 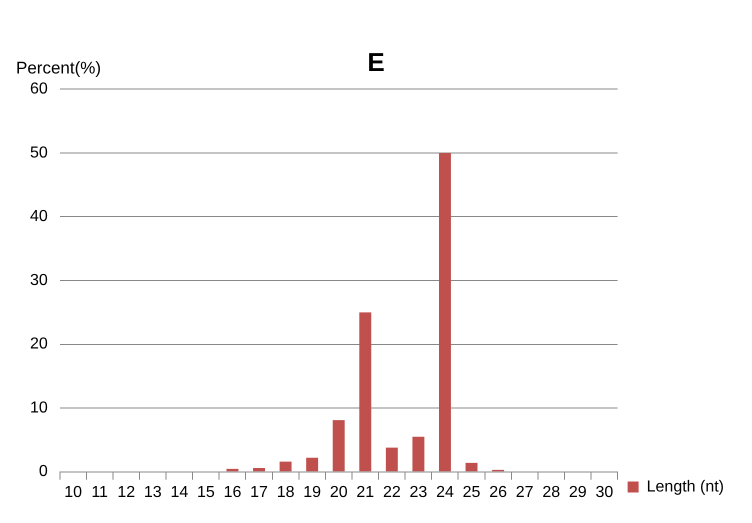 I want to click on x-tick-label: 28, so click(x=551, y=492).